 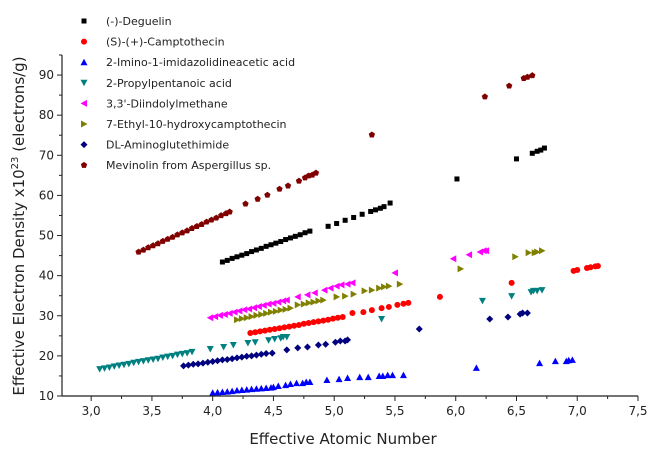 What do you see at coordinates (46, 356) in the screenshot?
I see `y-tick-label: 20` at bounding box center [46, 356].